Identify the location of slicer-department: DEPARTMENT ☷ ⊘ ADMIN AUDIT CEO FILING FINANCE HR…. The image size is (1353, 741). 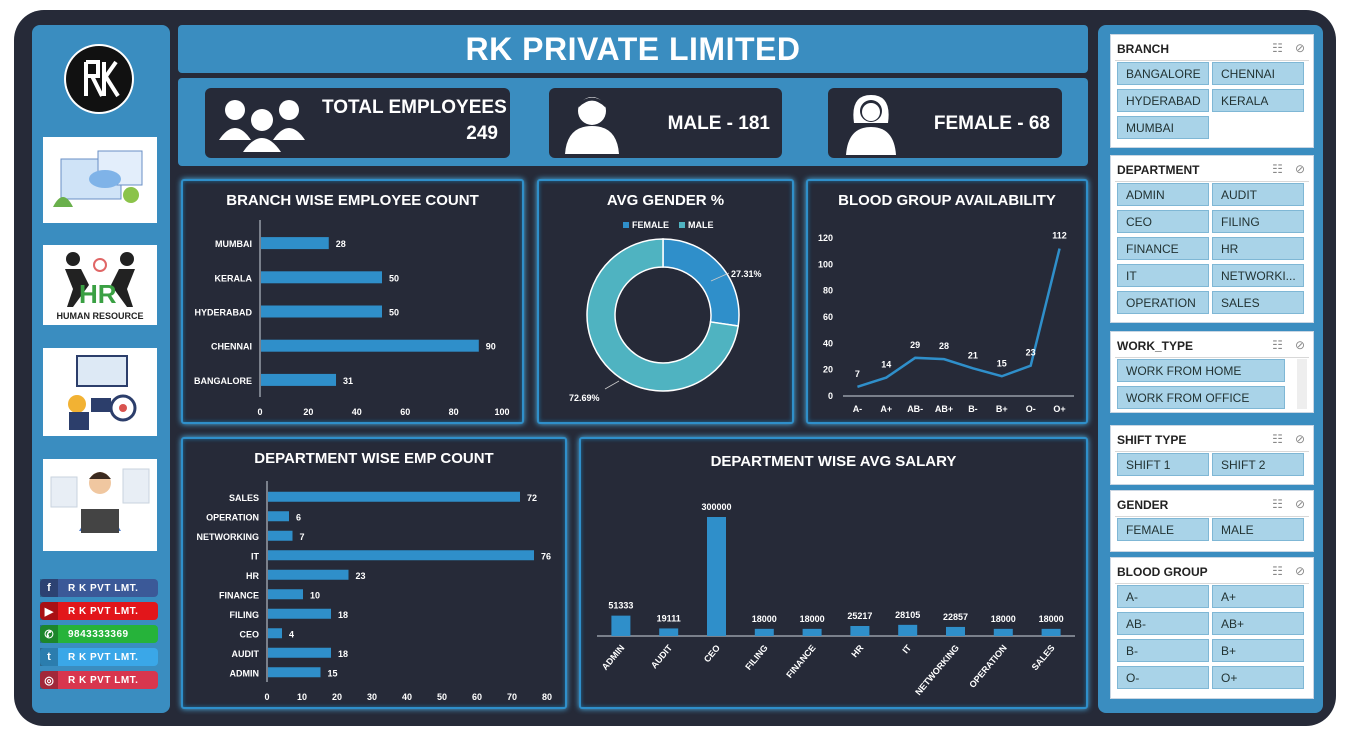
(1212, 239).